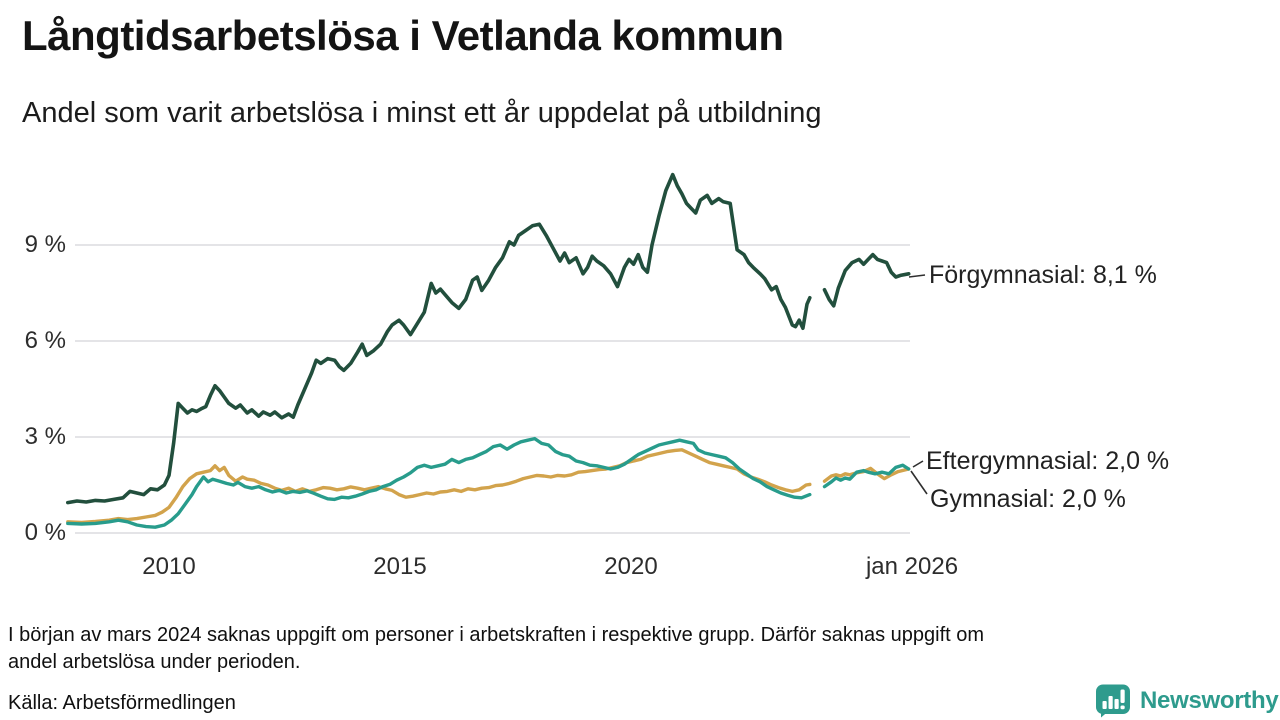 Image resolution: width=1280 pixels, height=720 pixels. Describe the element at coordinates (1028, 499) in the screenshot. I see `series-label-gymnasial: Gymnasial: 2,0 %` at that location.